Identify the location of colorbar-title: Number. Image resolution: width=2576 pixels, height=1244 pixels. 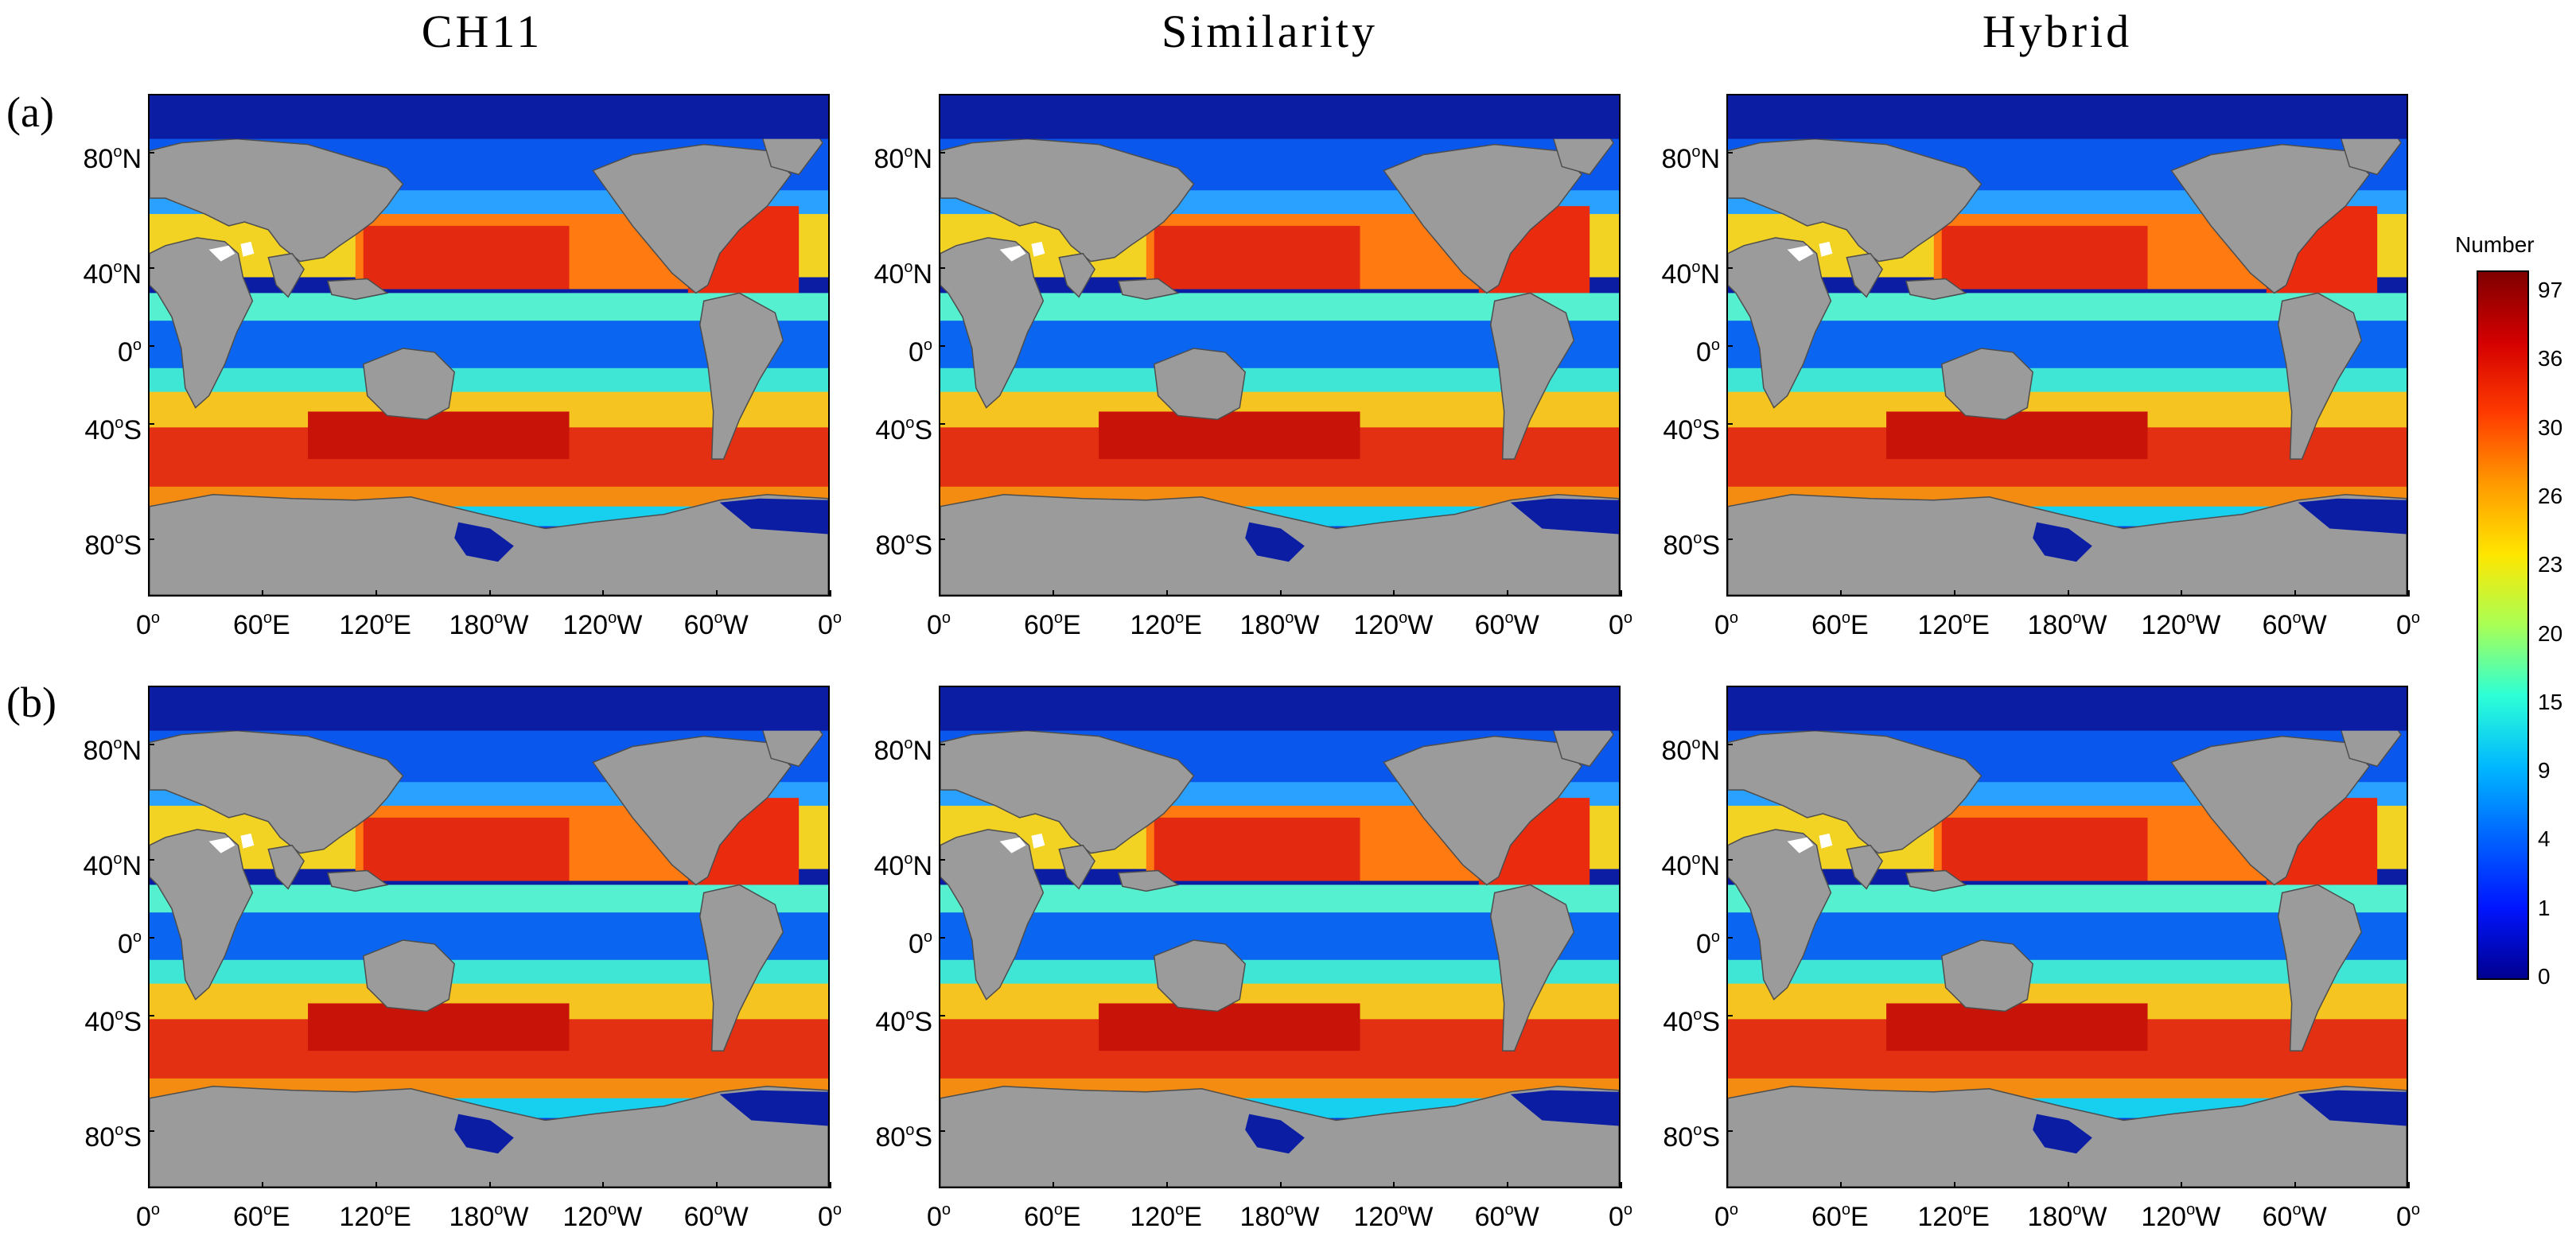
(2495, 244).